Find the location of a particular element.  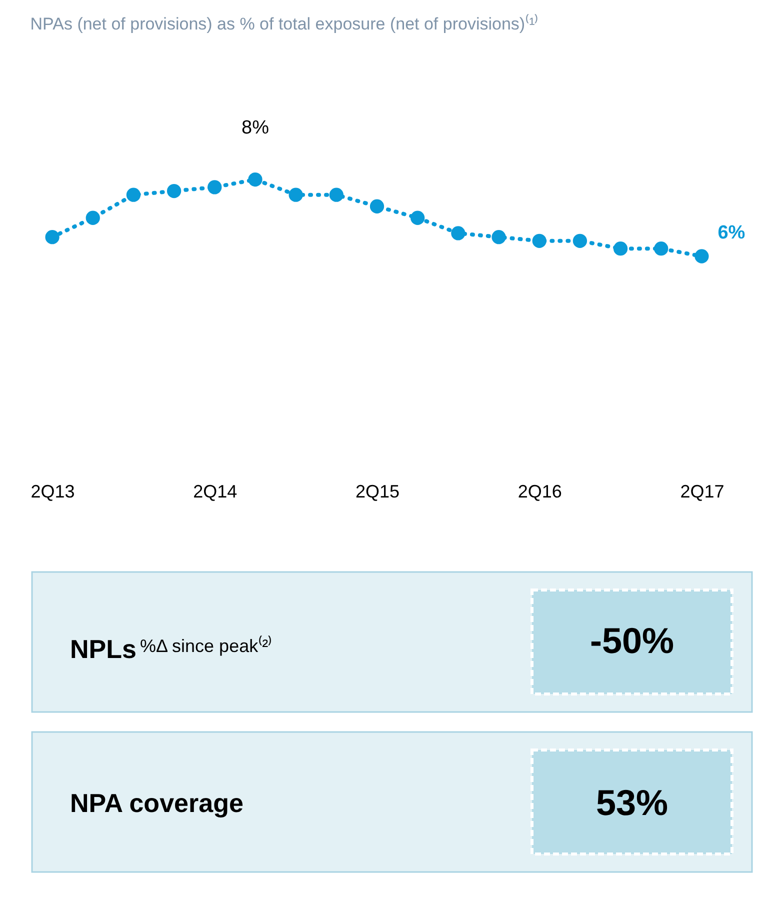

text: %Δ since peak⁽²⁾ is located at coordinates (206, 645).